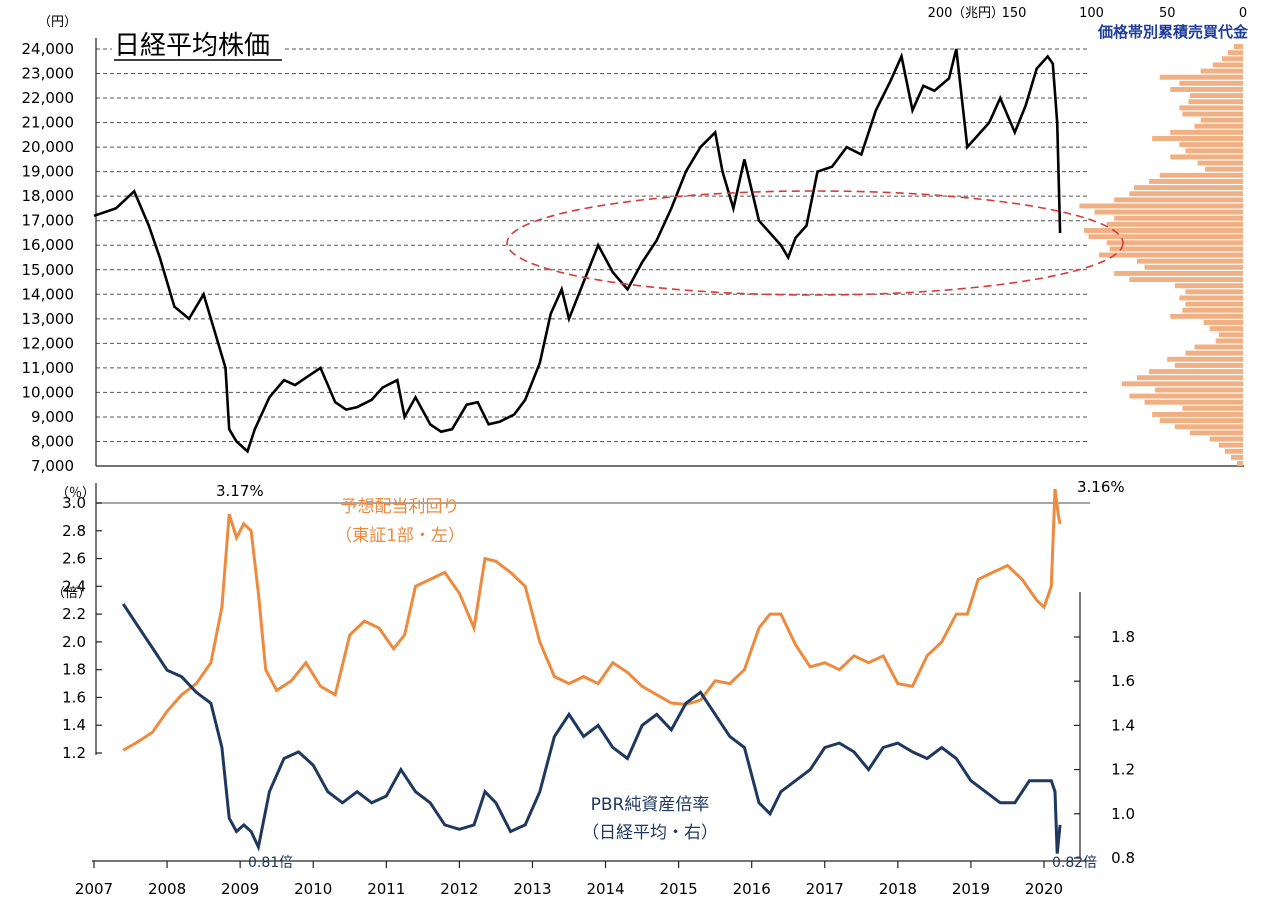  I want to click on pbr-series-label-1: PBR純資産倍率, so click(650, 805).